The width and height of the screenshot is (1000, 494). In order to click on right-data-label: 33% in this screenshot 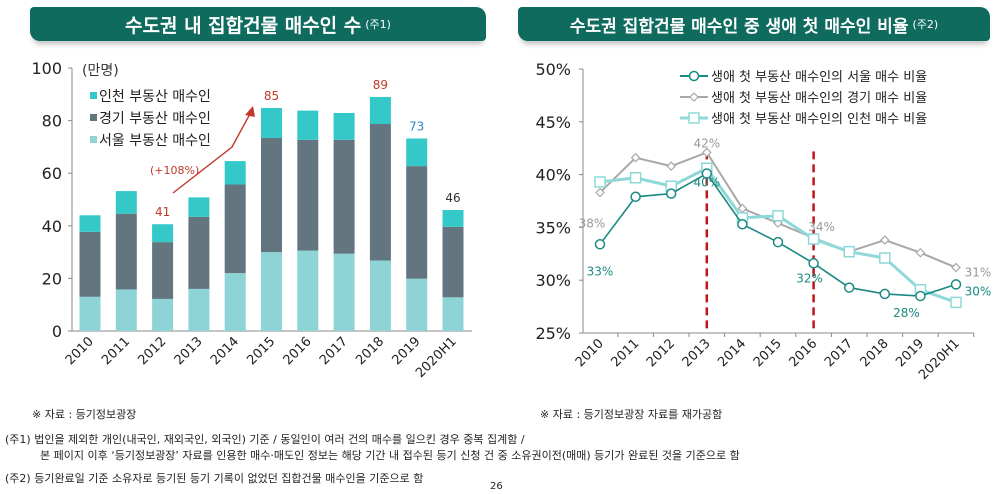, I will do `click(600, 271)`.